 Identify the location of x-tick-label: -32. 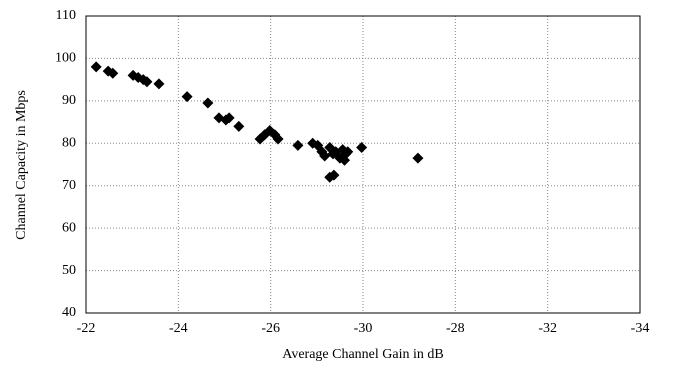
(547, 328).